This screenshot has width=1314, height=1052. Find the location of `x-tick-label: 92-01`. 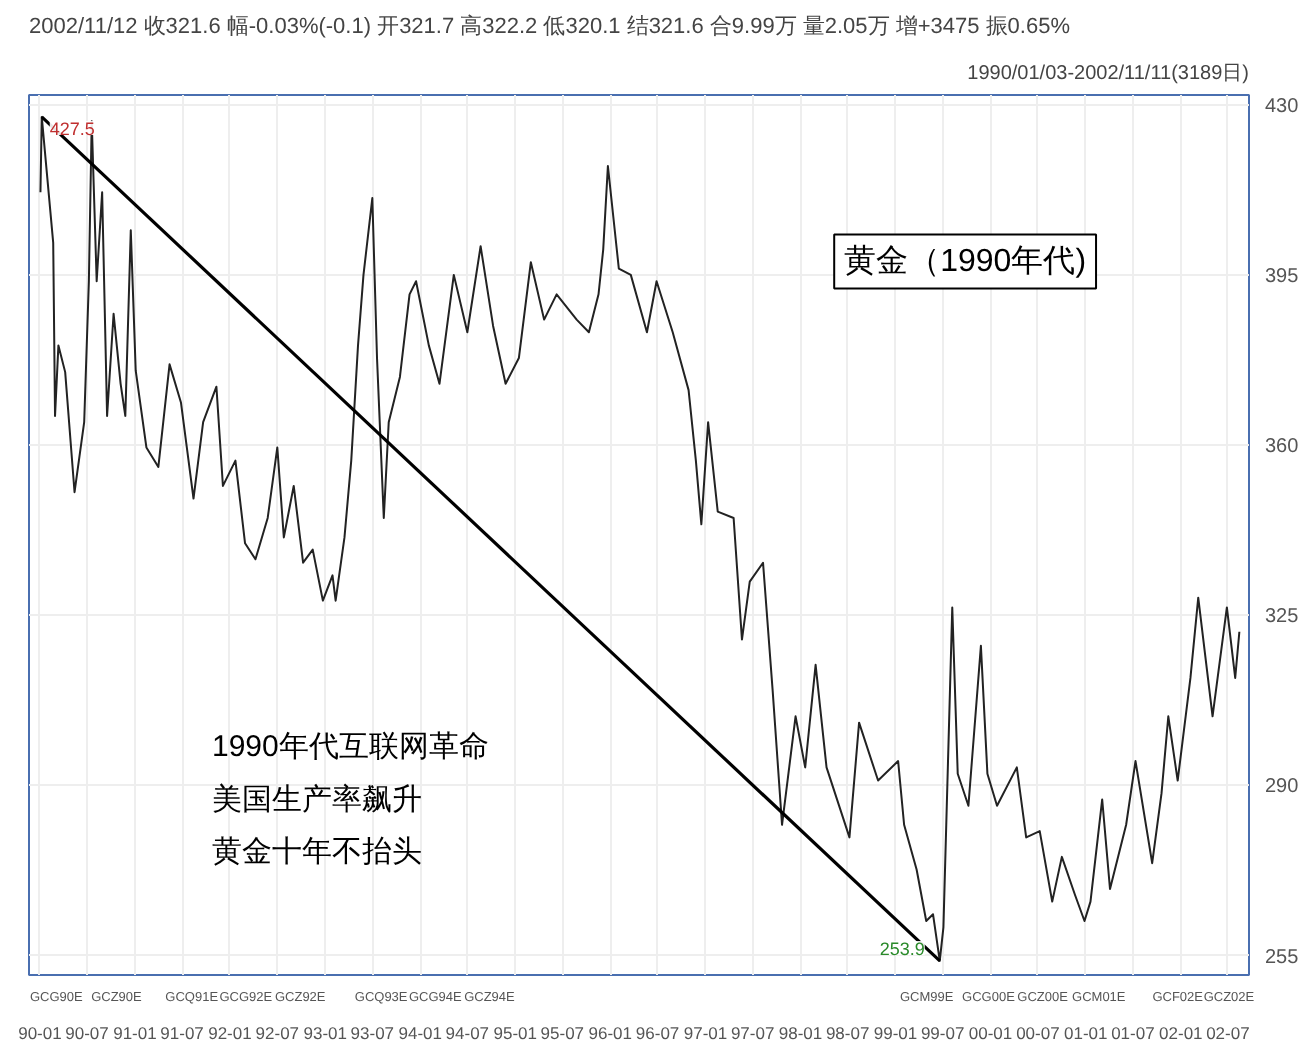

x-tick-label: 92-01 is located at coordinates (230, 1033).